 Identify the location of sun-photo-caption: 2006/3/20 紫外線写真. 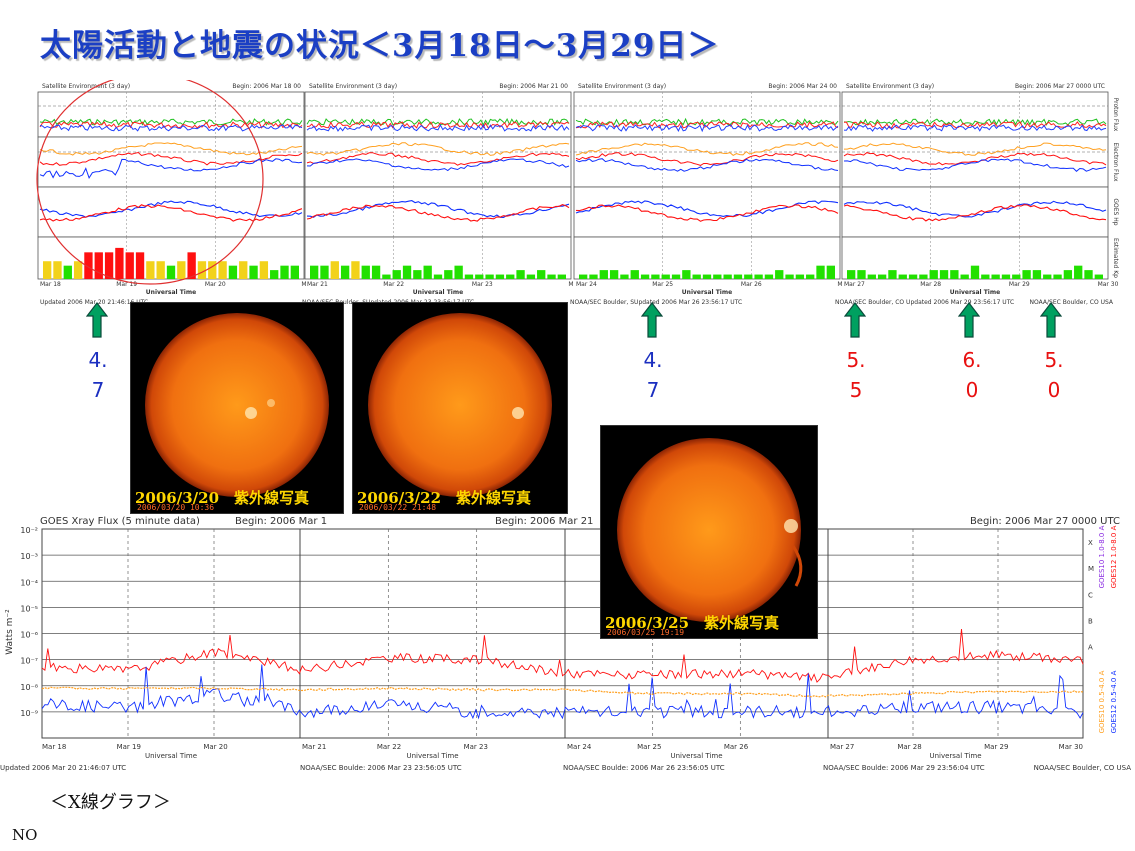
(222, 498).